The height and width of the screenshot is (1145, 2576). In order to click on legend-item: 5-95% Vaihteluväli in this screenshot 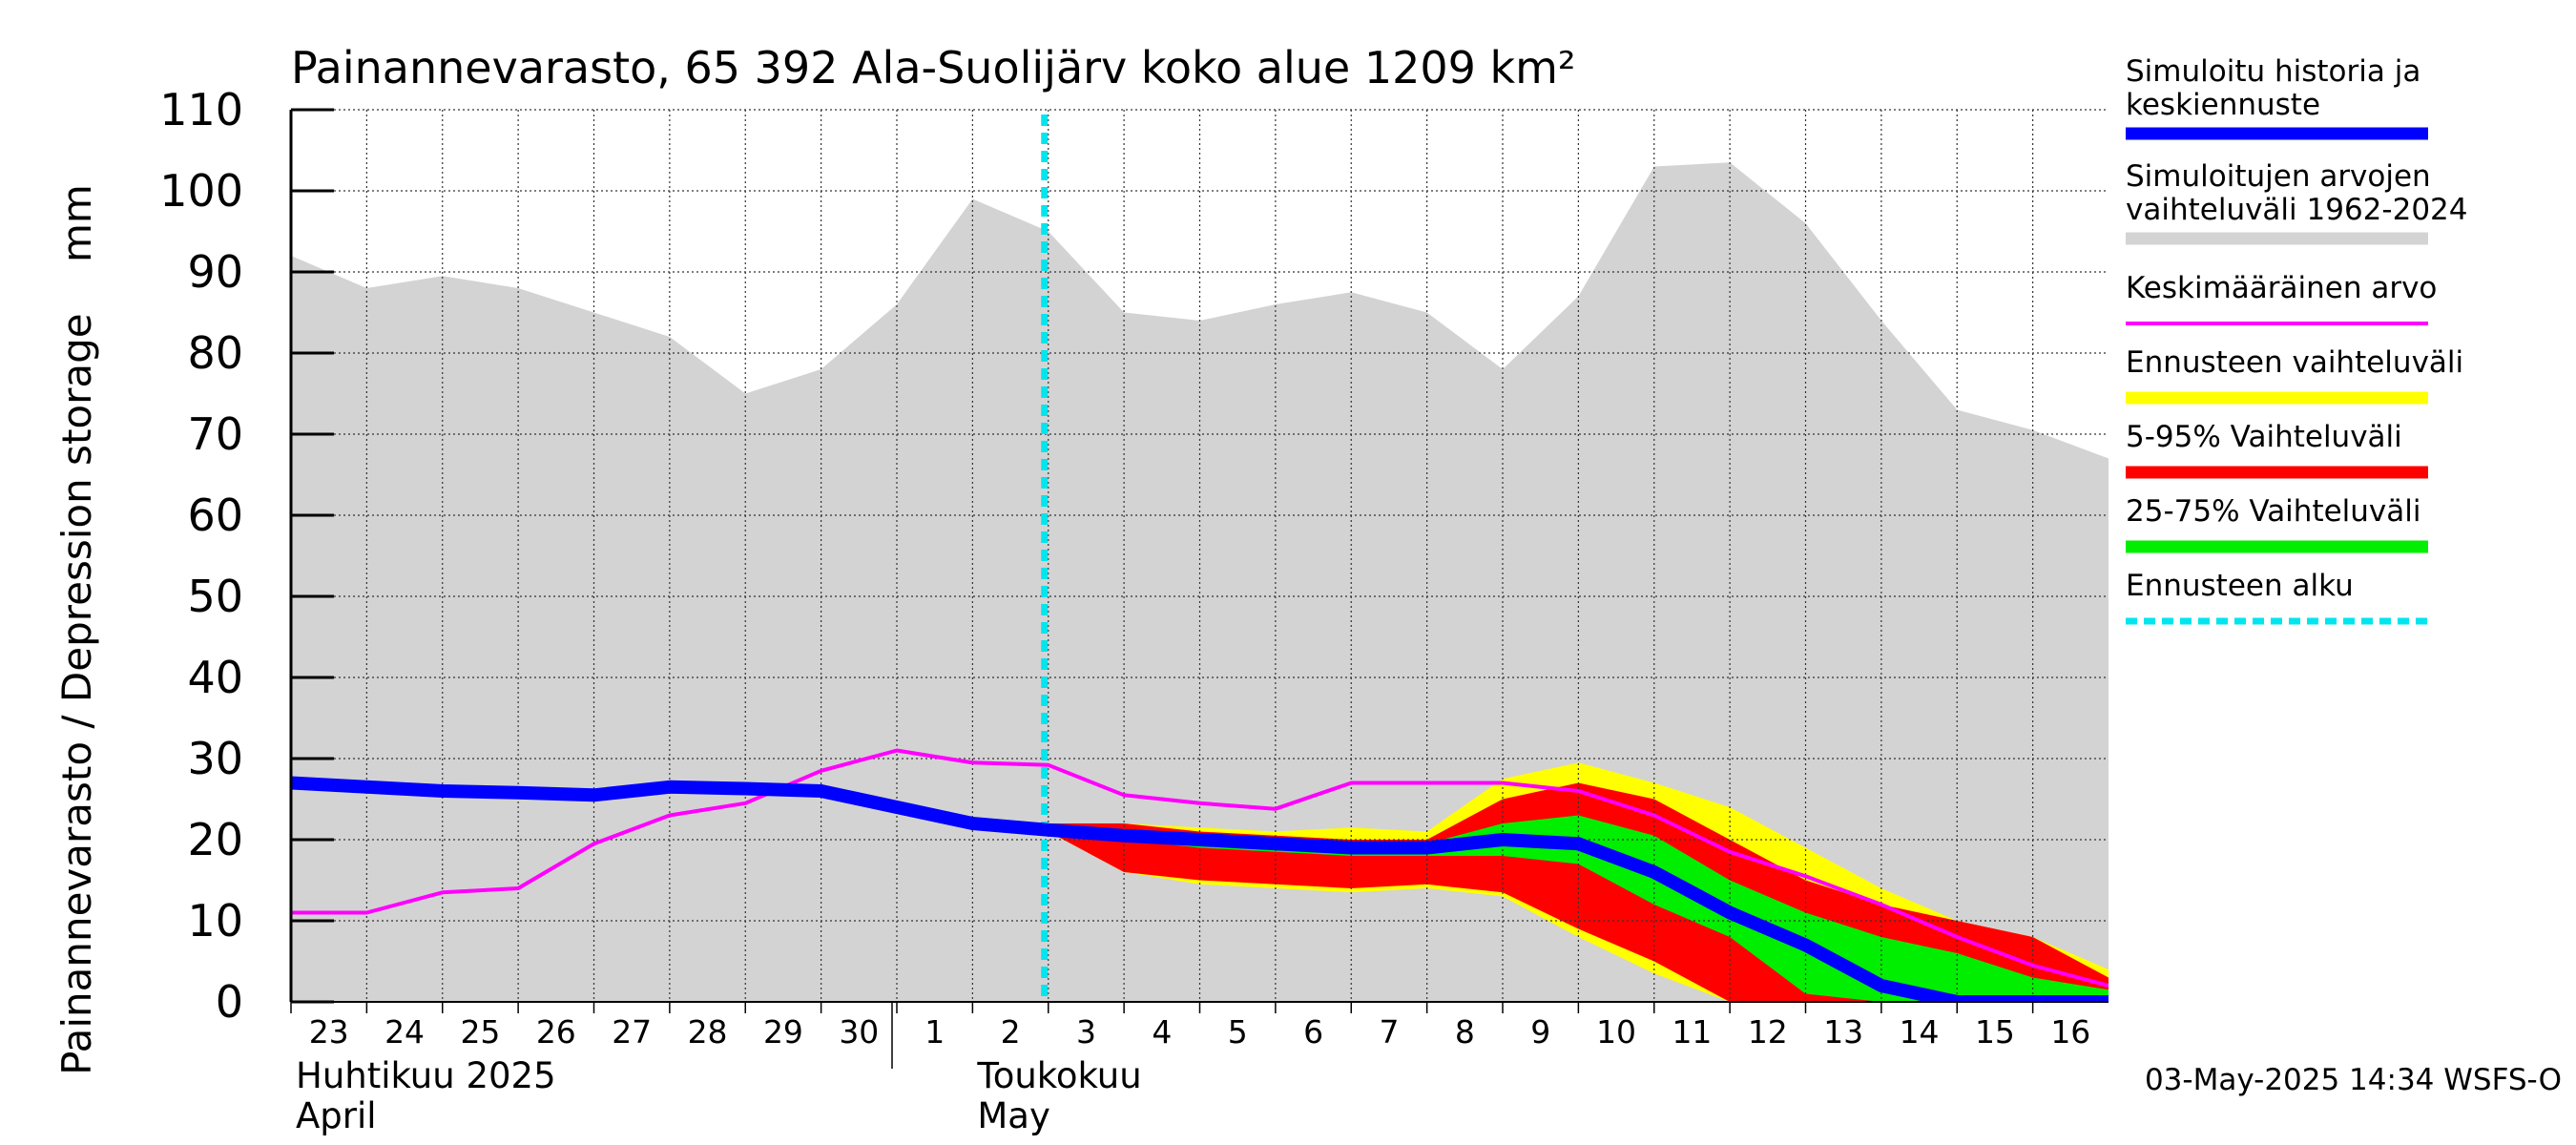, I will do `click(2277, 449)`.